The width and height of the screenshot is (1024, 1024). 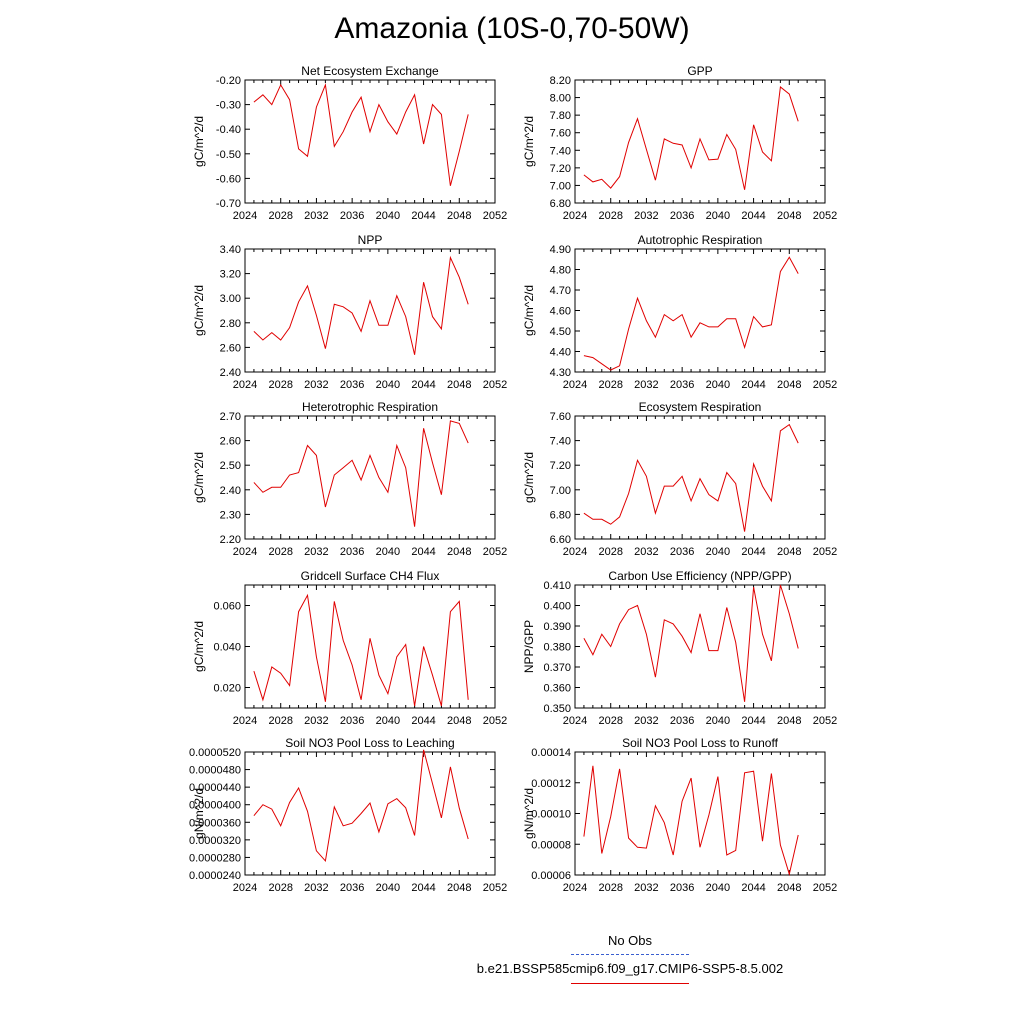 What do you see at coordinates (227, 648) in the screenshot?
I see `y-tick-label: 0.040` at bounding box center [227, 648].